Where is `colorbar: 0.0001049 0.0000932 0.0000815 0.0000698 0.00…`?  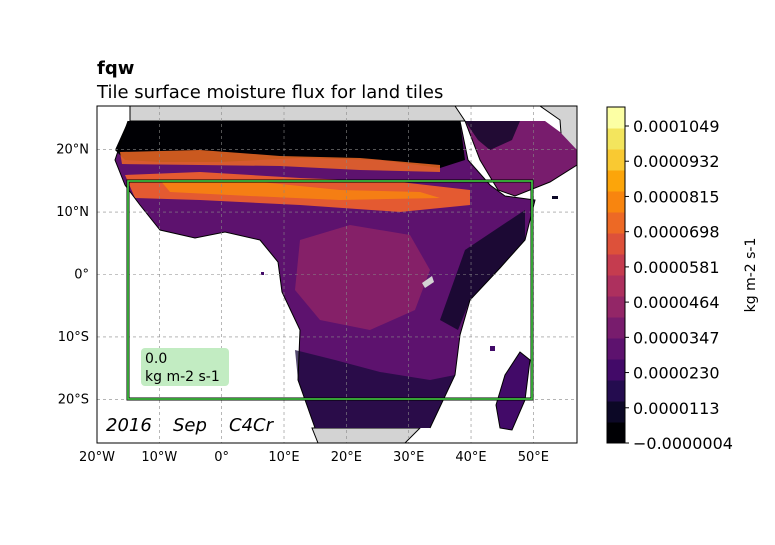 colorbar: 0.0001049 0.0000932 0.0000815 0.0000698 0.00… is located at coordinates (682, 279).